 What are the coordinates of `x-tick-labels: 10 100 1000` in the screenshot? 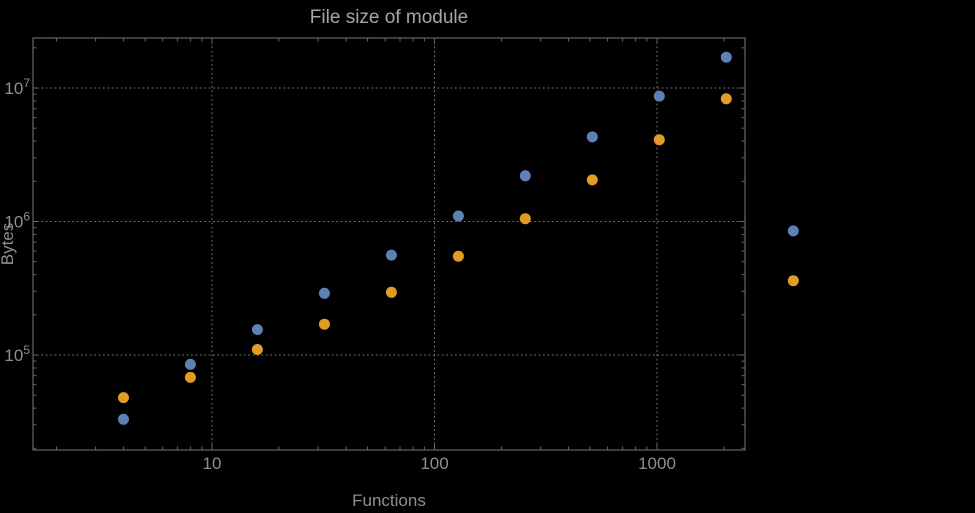 It's located at (439, 463).